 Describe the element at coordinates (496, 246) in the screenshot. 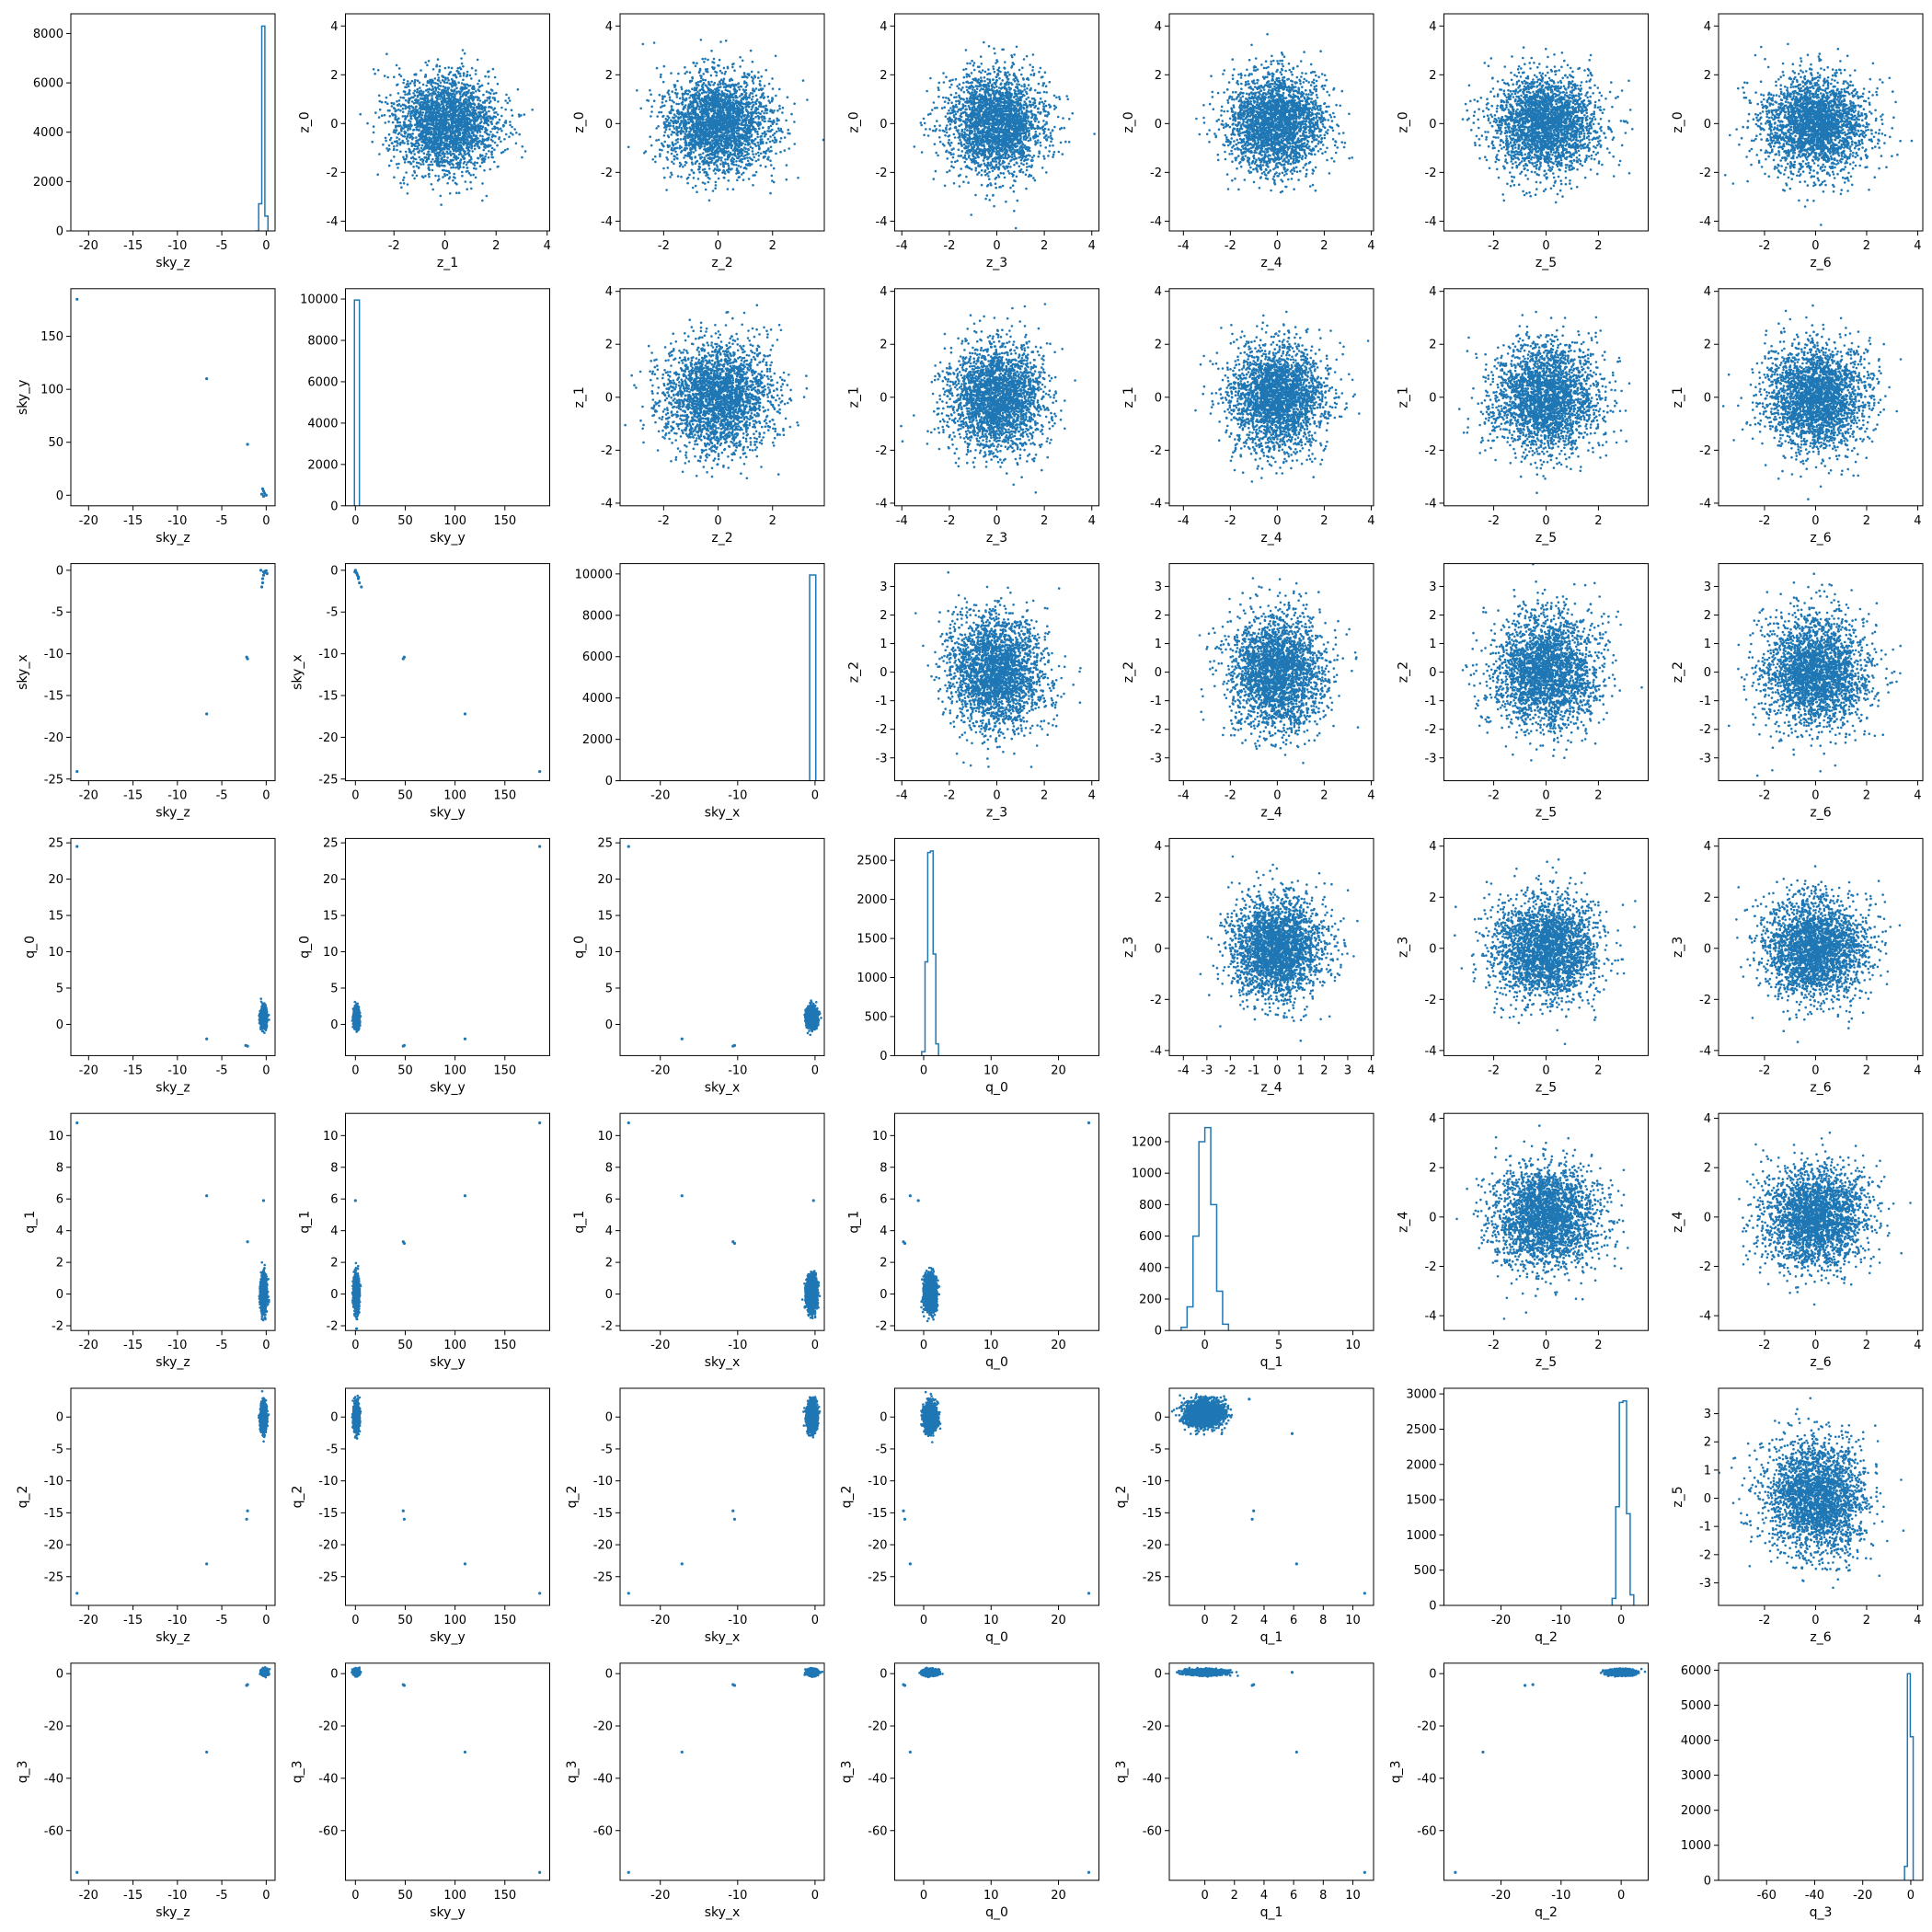

I see `x-tick-label: 2` at that location.